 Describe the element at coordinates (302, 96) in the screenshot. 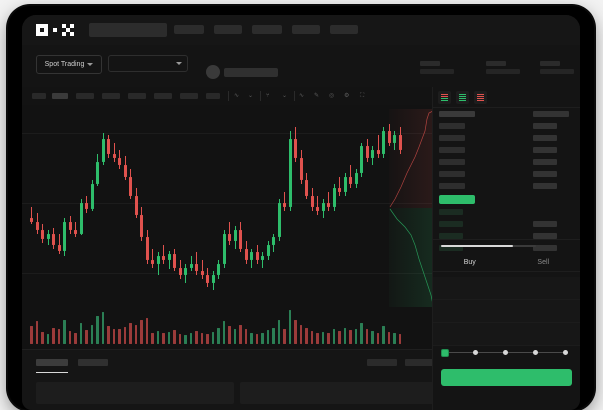

I see `line-tool-icon: ∿` at that location.